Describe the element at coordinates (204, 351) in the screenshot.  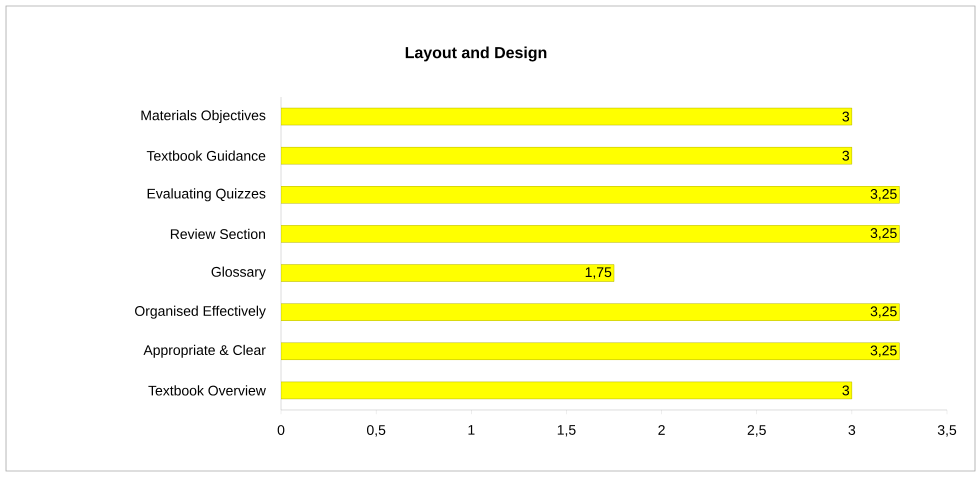
I see `y-tick-label: Appropriate & Clear` at that location.